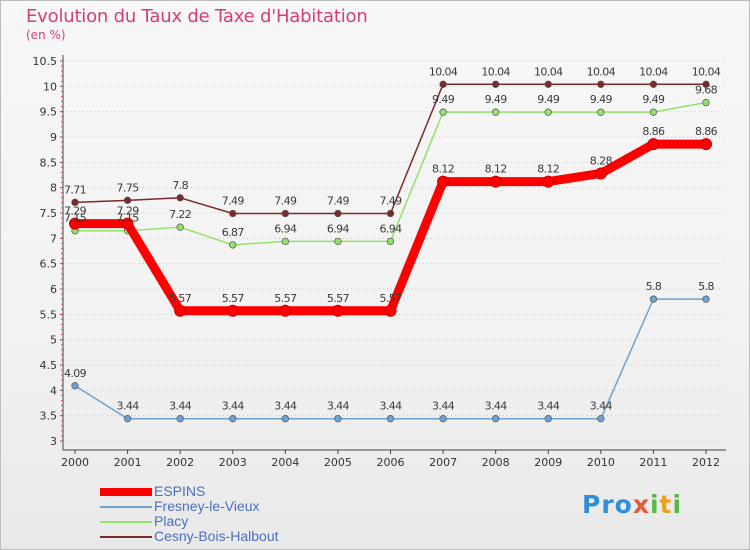 Image resolution: width=750 pixels, height=550 pixels. I want to click on data-label: 8.28, so click(601, 160).